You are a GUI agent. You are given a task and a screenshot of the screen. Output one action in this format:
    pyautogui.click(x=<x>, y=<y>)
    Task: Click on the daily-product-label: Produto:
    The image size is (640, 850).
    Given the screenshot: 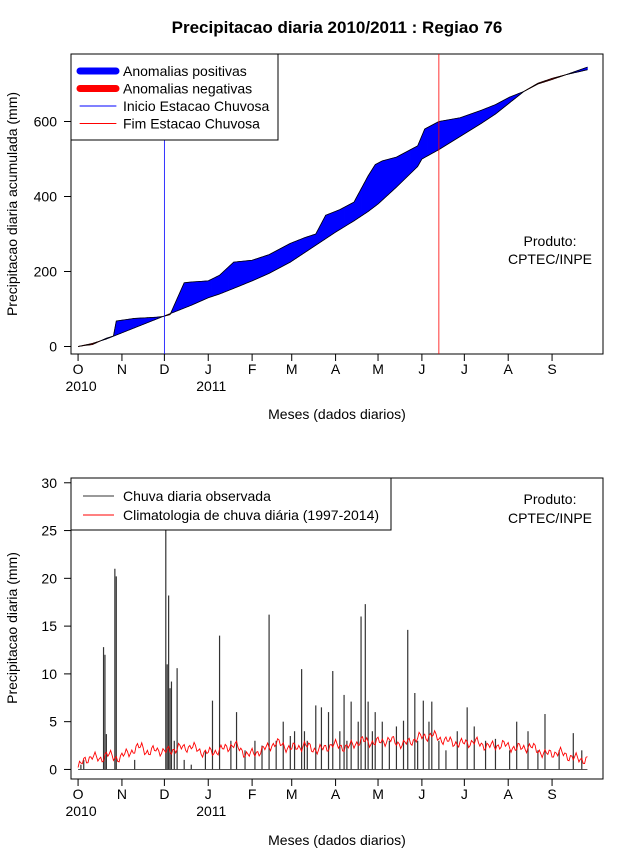 What is the action you would take?
    pyautogui.click(x=550, y=499)
    